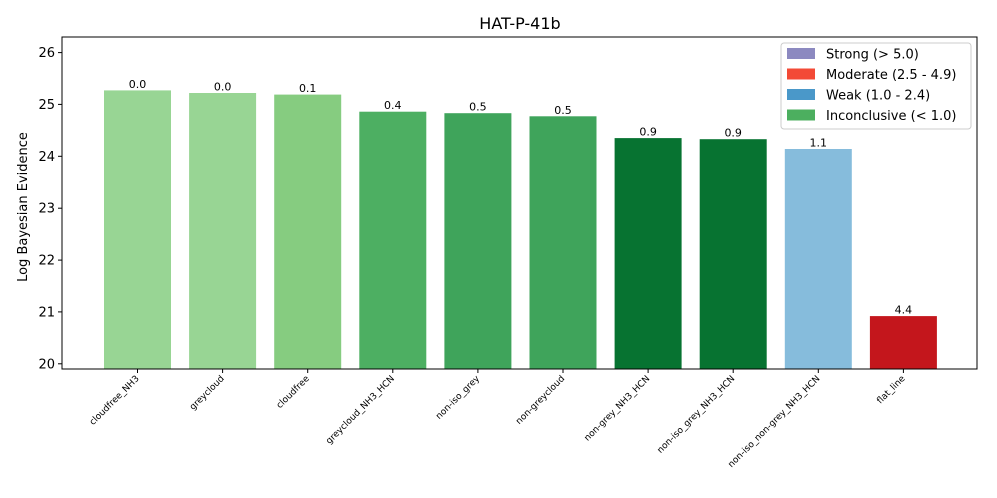  Describe the element at coordinates (733, 133) in the screenshot. I see `data-label-non-iso-grey-nh3-hcn: 0.9` at that location.